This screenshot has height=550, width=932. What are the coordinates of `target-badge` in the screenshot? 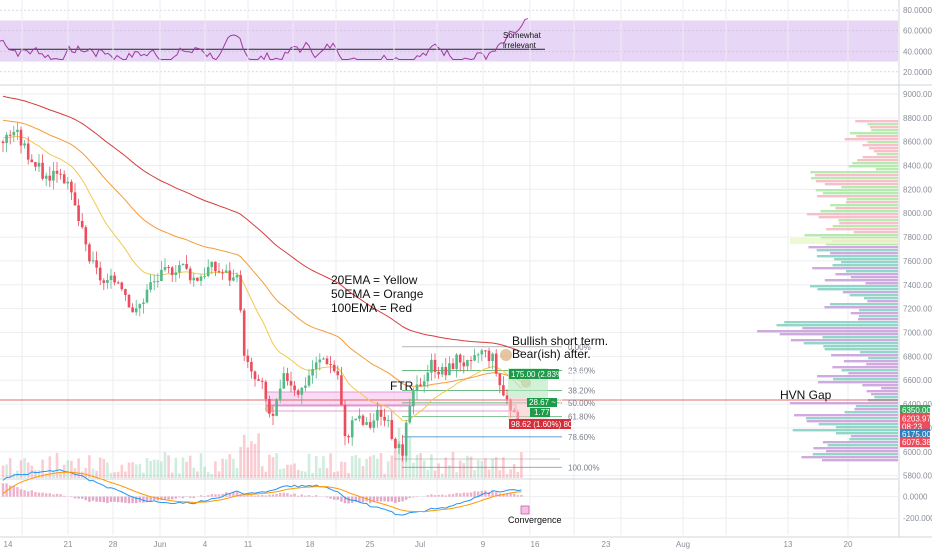 It's located at (534, 374).